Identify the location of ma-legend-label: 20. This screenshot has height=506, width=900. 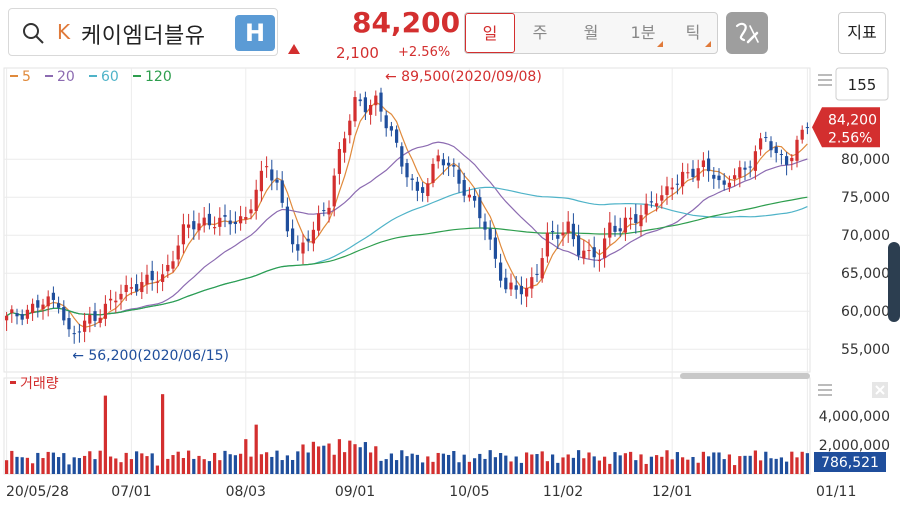
(66, 77).